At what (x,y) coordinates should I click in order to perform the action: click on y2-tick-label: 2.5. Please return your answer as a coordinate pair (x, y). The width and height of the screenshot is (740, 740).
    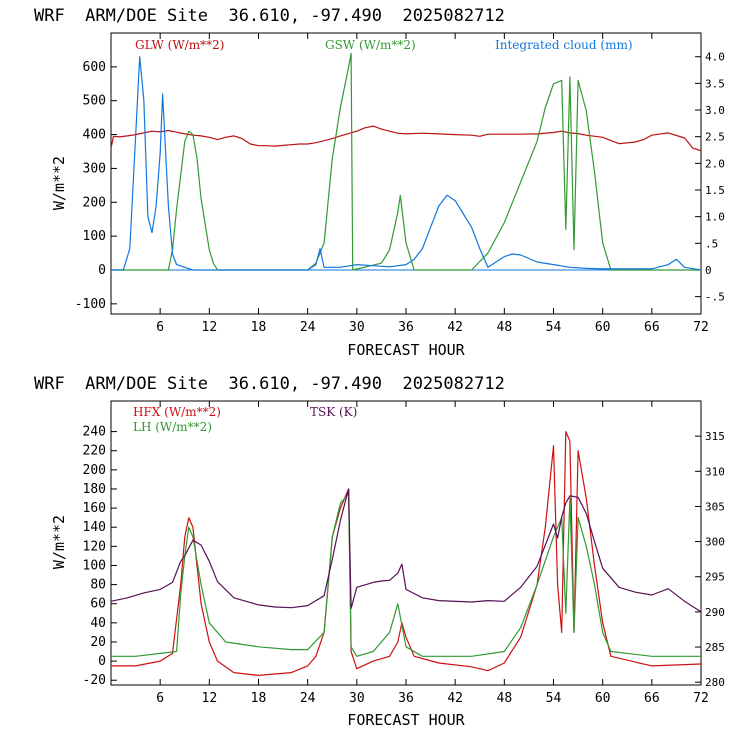
    Looking at the image, I should click on (715, 137).